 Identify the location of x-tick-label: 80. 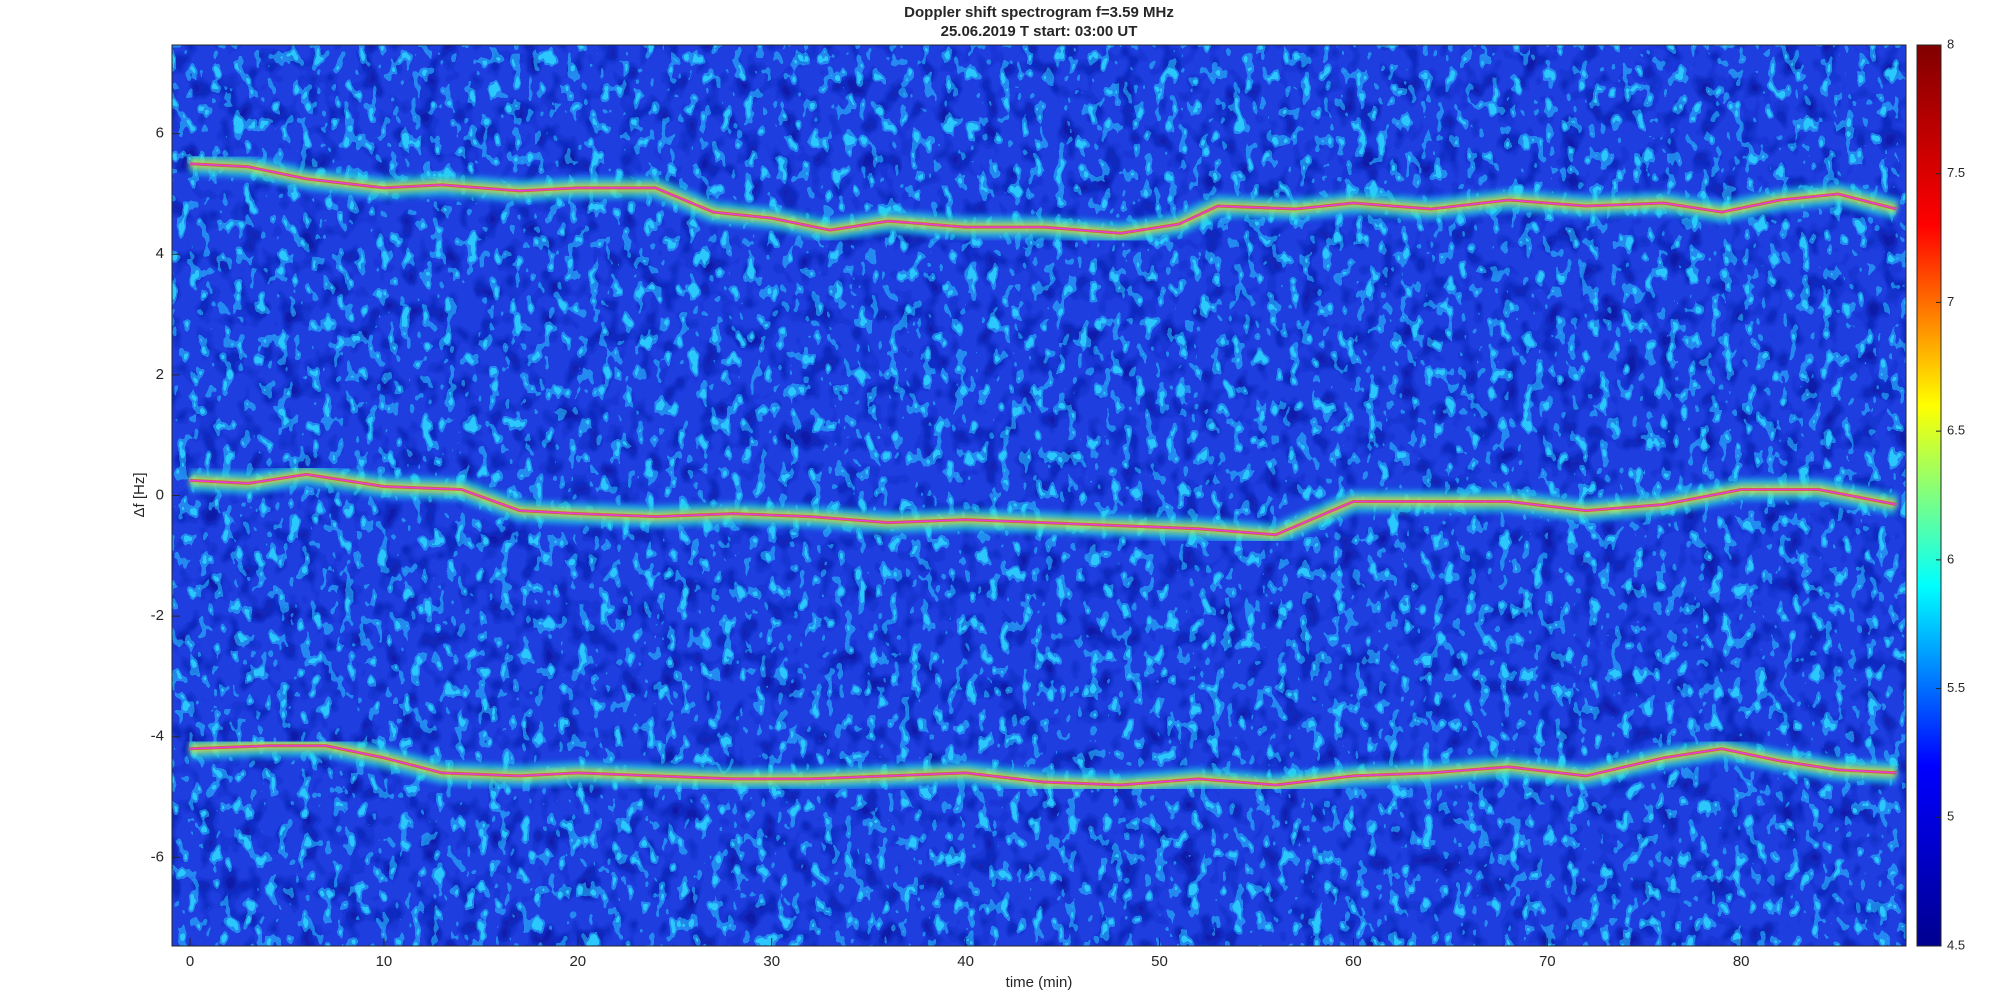
(1741, 961).